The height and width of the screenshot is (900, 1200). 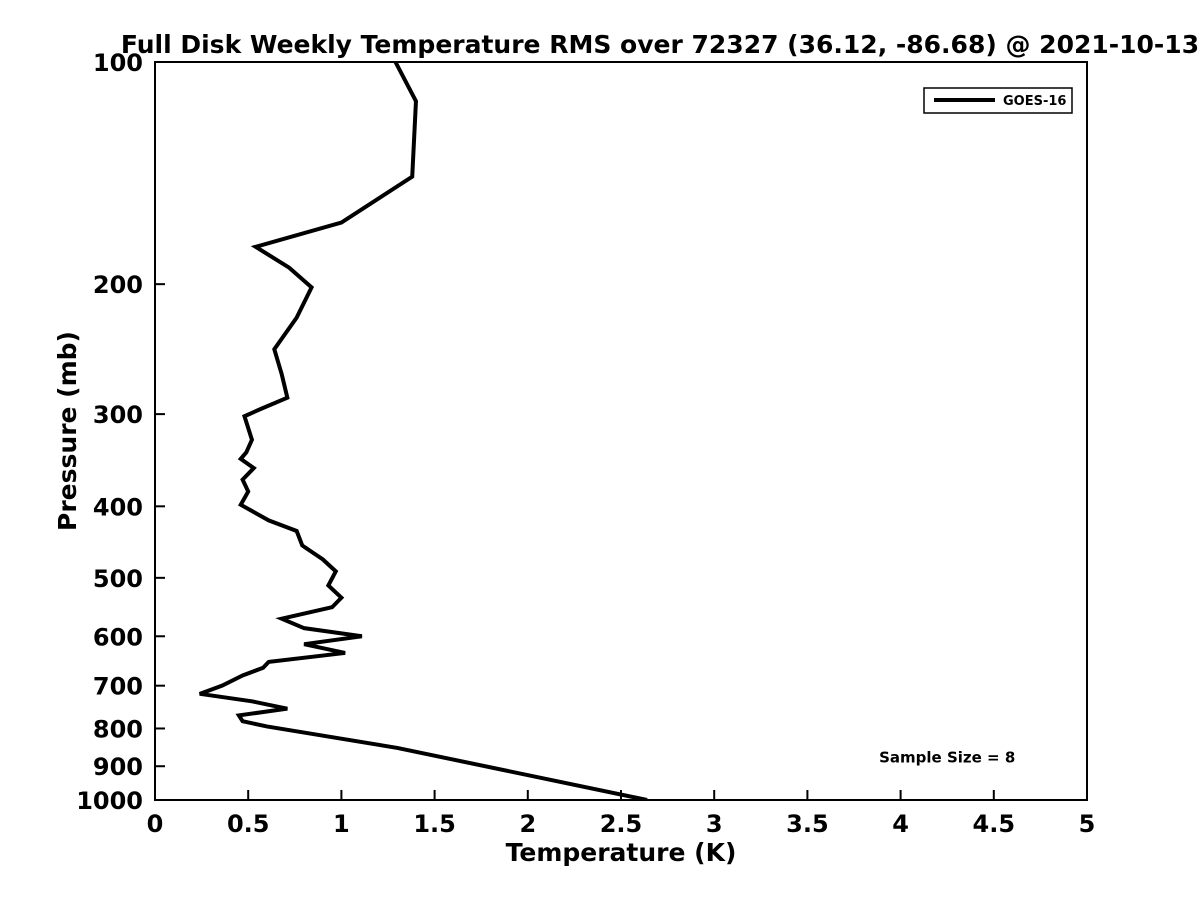 I want to click on x-tick-label: 5, so click(x=1087, y=824).